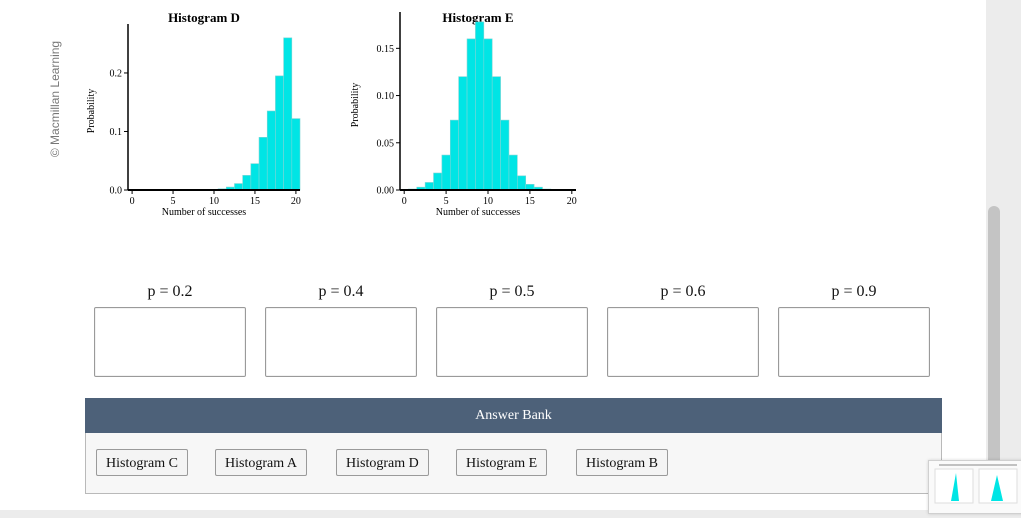  Describe the element at coordinates (261, 462) in the screenshot. I see `answer-chip-histogram-a: Histogram A` at that location.